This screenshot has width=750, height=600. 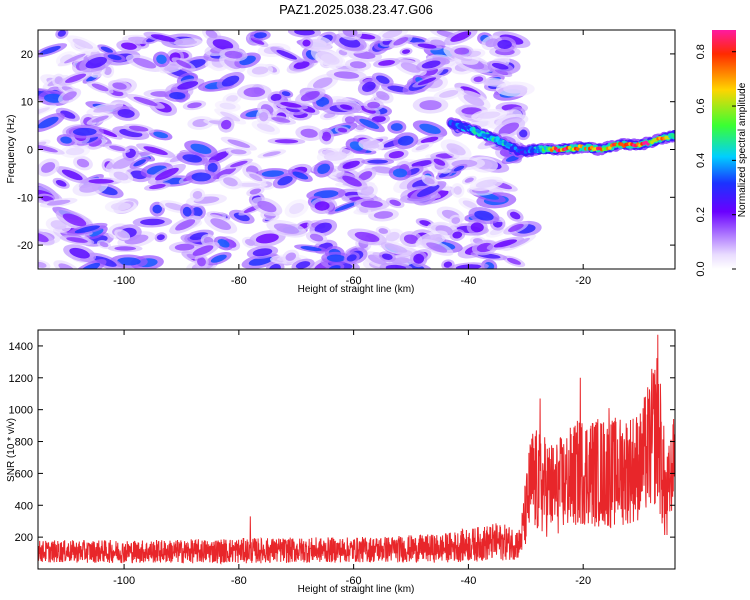 What do you see at coordinates (583, 281) in the screenshot?
I see `spectrogram-x-tick-label: -20` at bounding box center [583, 281].